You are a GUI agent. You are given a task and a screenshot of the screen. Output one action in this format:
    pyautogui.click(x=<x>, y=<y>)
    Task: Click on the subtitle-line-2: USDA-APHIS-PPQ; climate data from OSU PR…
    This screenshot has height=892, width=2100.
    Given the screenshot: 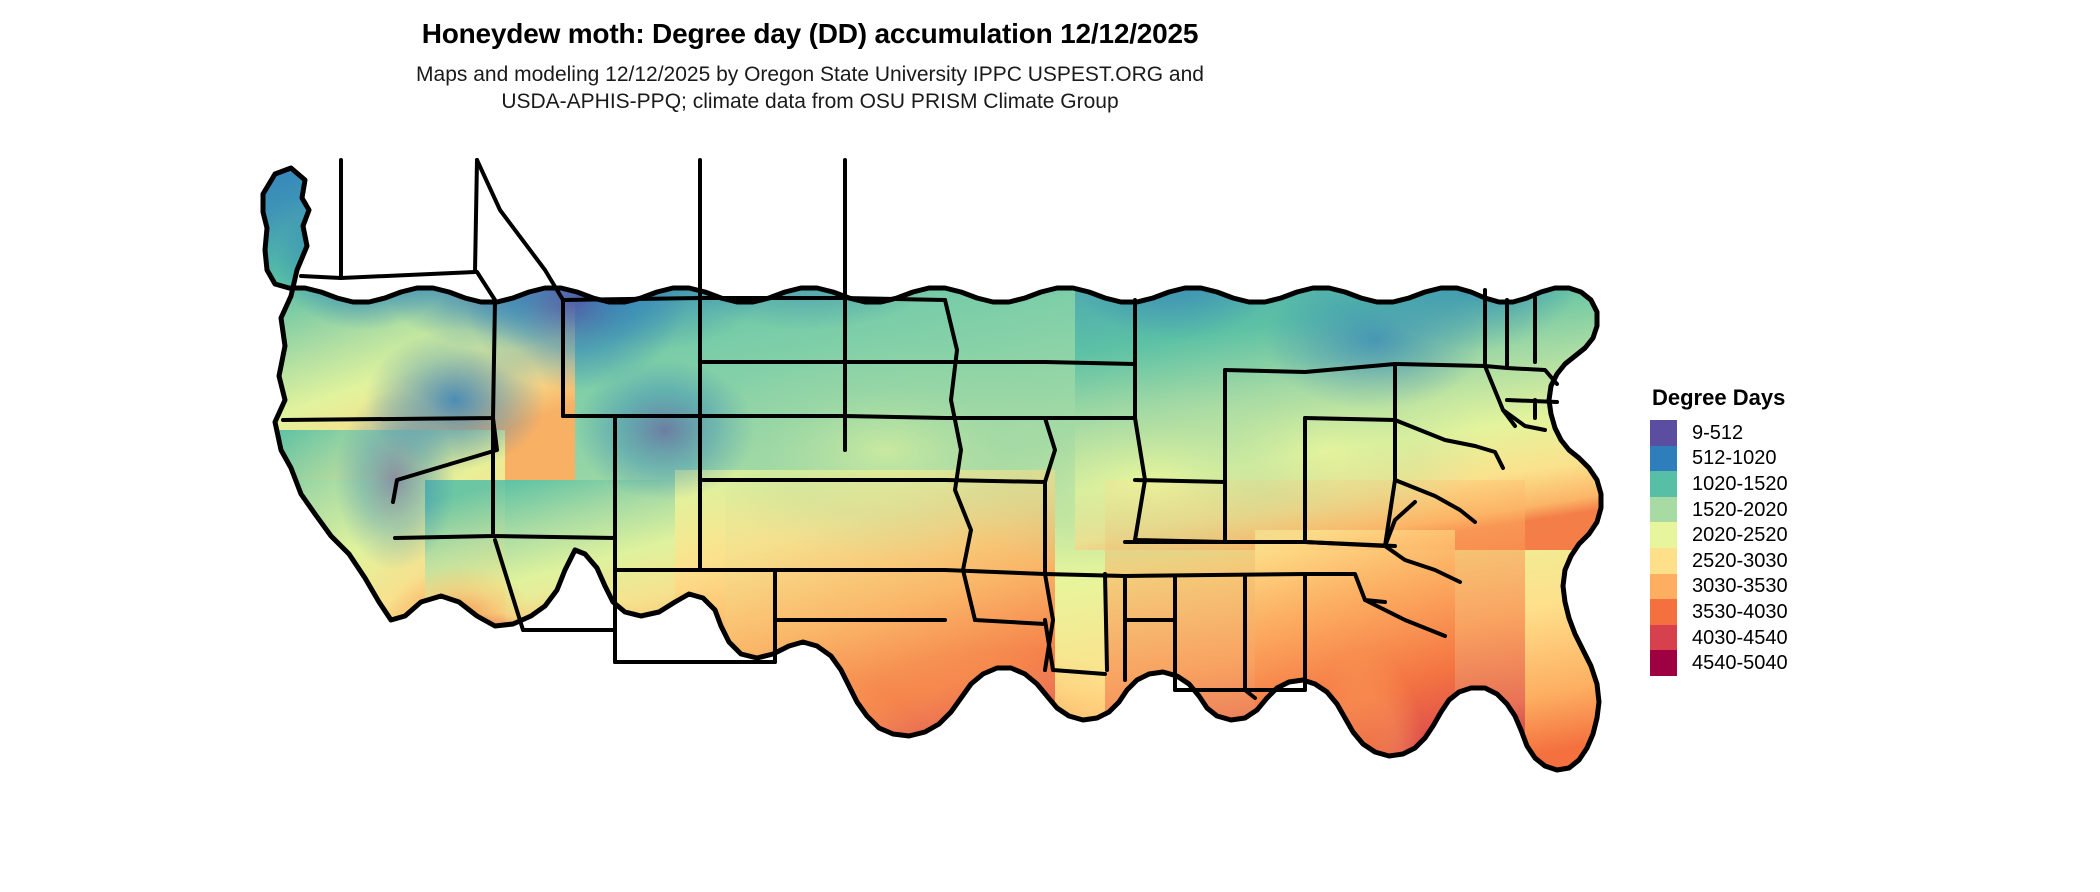 What is the action you would take?
    pyautogui.click(x=810, y=101)
    